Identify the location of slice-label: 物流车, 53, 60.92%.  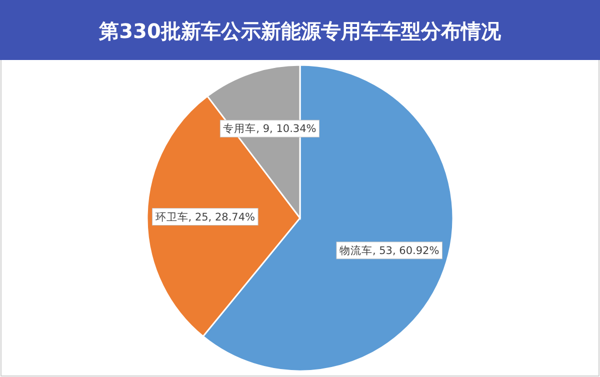
(389, 250).